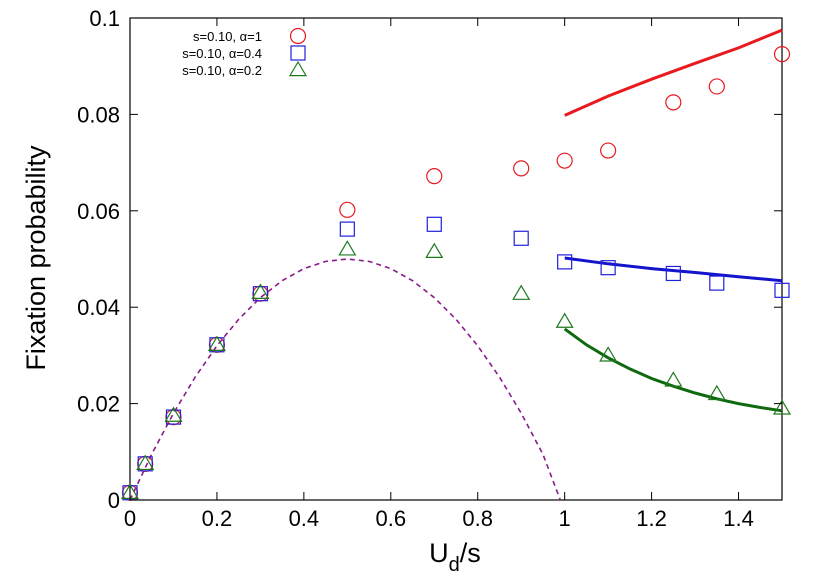 The height and width of the screenshot is (581, 830). Describe the element at coordinates (98, 307) in the screenshot. I see `y-tick-label: 0.04` at that location.